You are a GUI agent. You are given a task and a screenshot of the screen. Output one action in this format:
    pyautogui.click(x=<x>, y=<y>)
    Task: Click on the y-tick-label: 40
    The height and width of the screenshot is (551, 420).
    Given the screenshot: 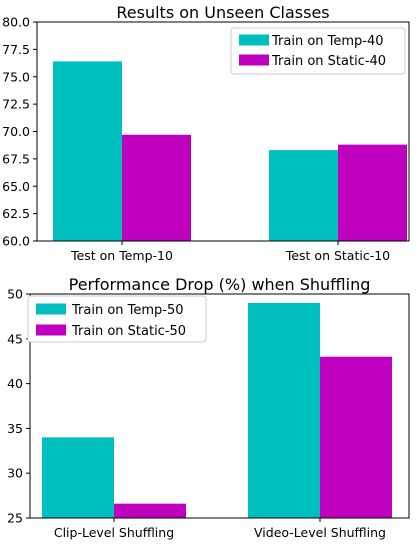 What is the action you would take?
    pyautogui.click(x=15, y=383)
    